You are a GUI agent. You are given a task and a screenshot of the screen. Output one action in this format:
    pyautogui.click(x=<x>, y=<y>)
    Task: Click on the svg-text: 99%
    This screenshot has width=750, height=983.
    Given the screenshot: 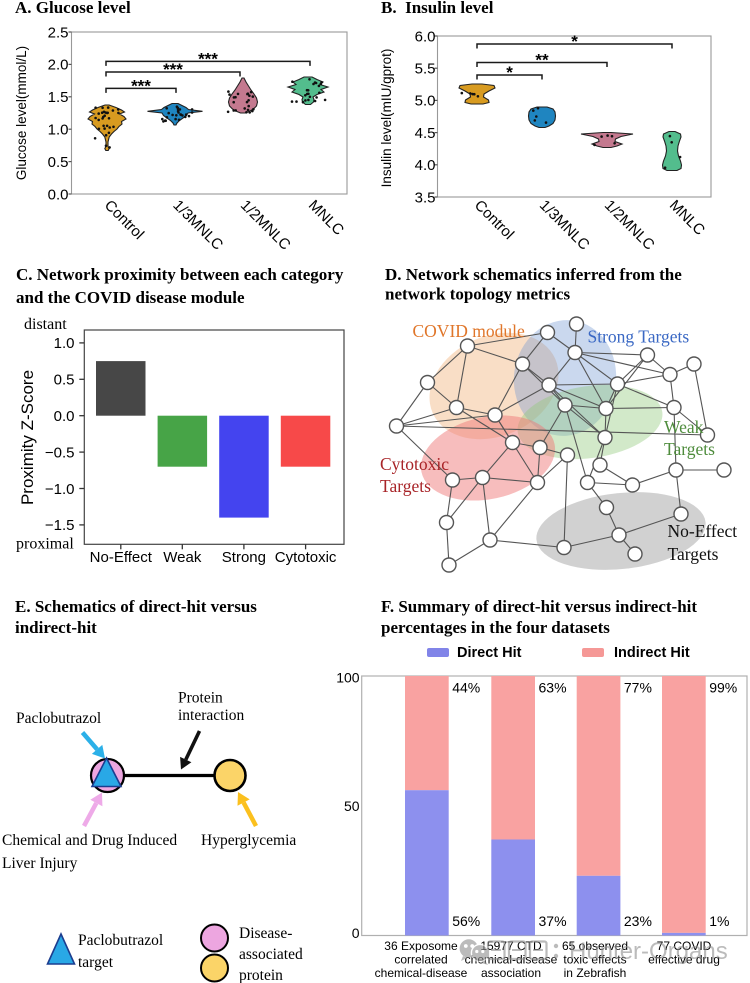 What is the action you would take?
    pyautogui.click(x=723, y=688)
    